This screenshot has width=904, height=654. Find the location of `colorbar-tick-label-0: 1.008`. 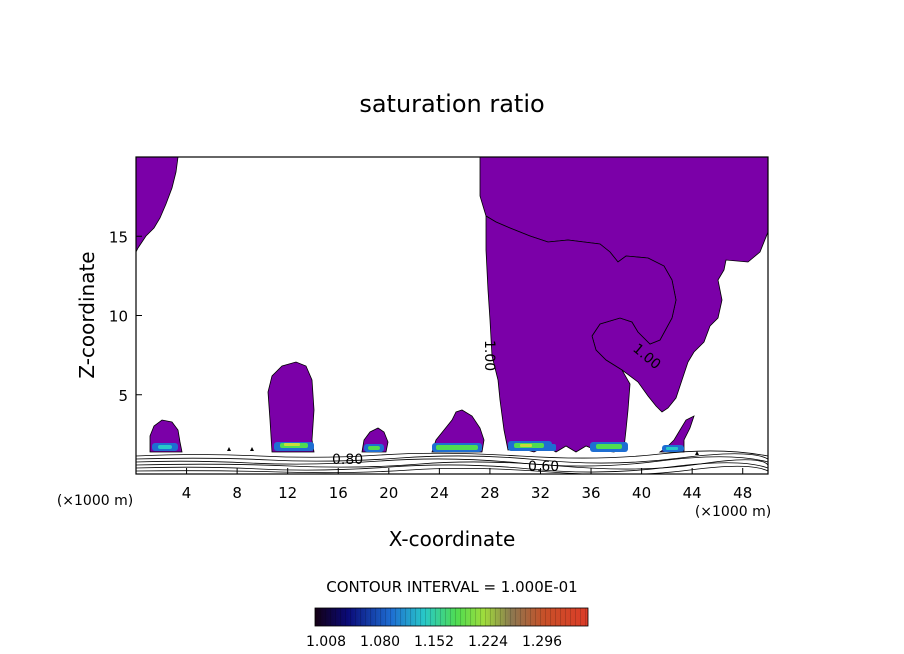

colorbar-tick-label-0: 1.008 is located at coordinates (326, 642).